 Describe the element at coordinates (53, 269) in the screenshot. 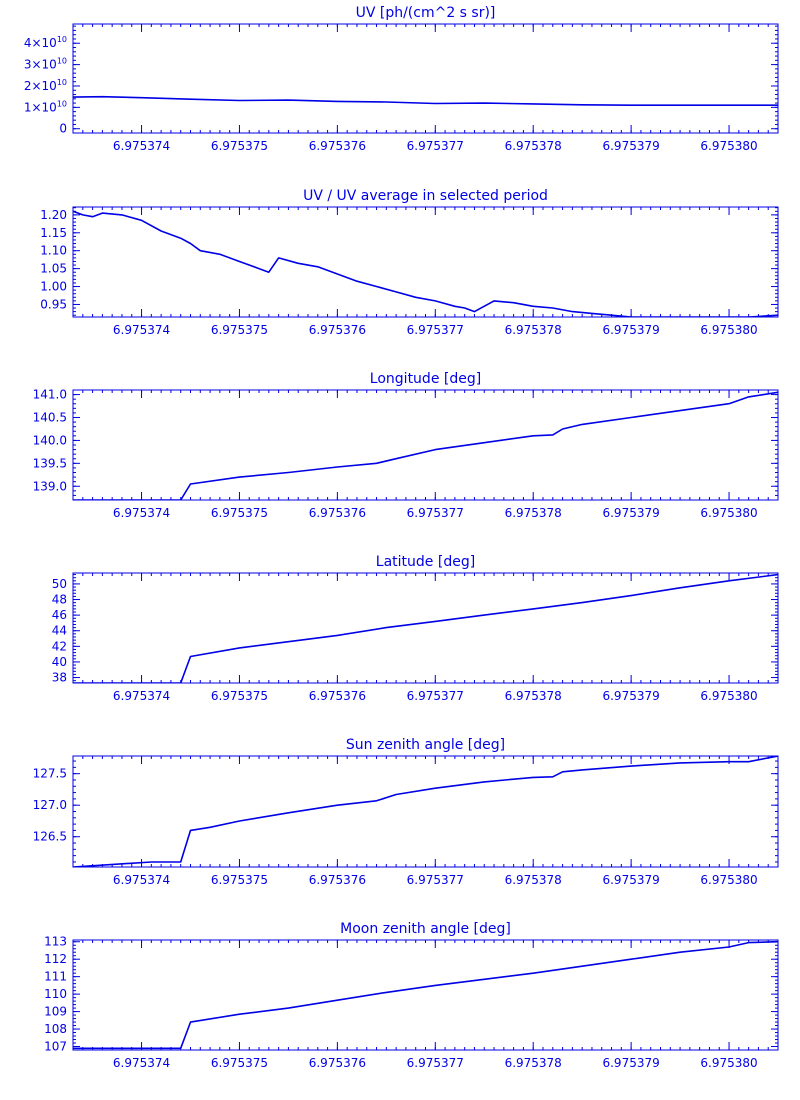

I see `uv-ratio-y-tick-label: 1.05` at that location.